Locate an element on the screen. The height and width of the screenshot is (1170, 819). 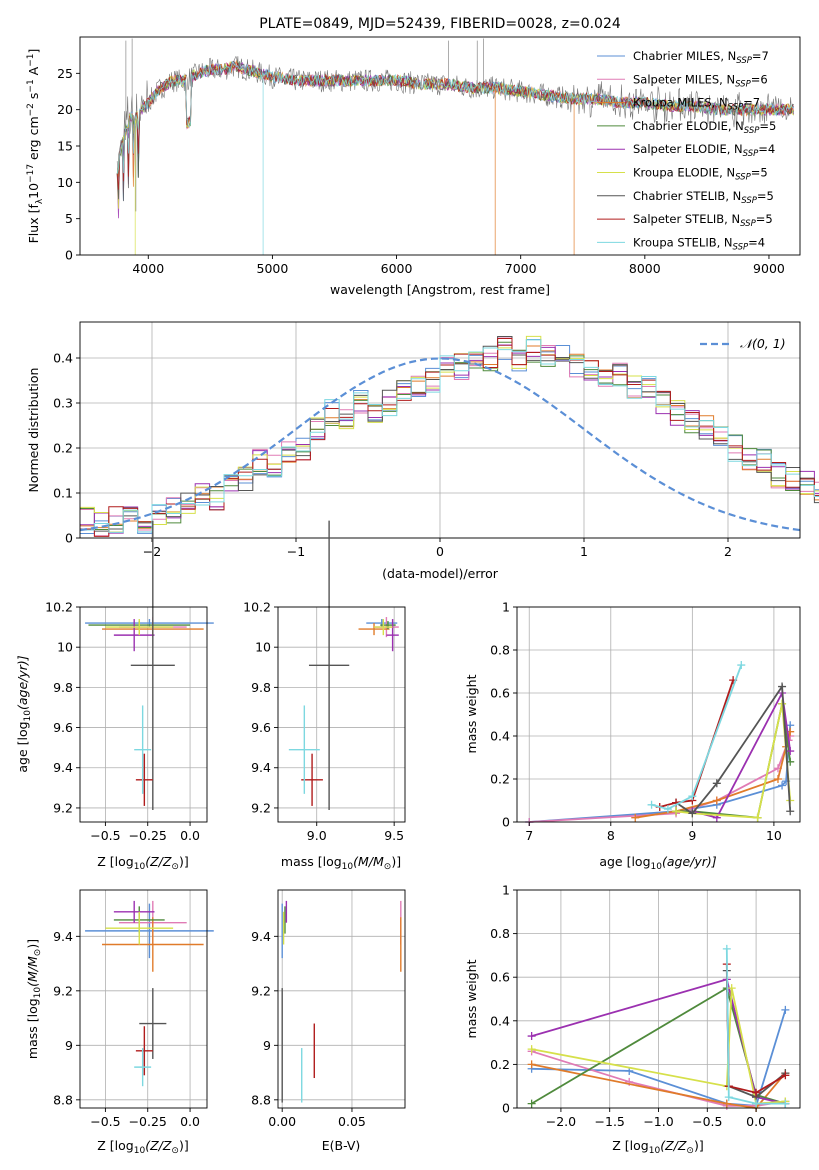
y-tick-label: 1 is located at coordinates (506, 607).